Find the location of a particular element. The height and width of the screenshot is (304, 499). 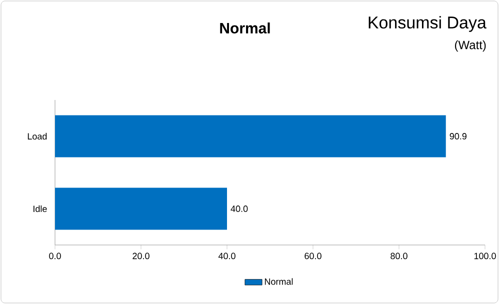

text: (Watt) is located at coordinates (470, 46).